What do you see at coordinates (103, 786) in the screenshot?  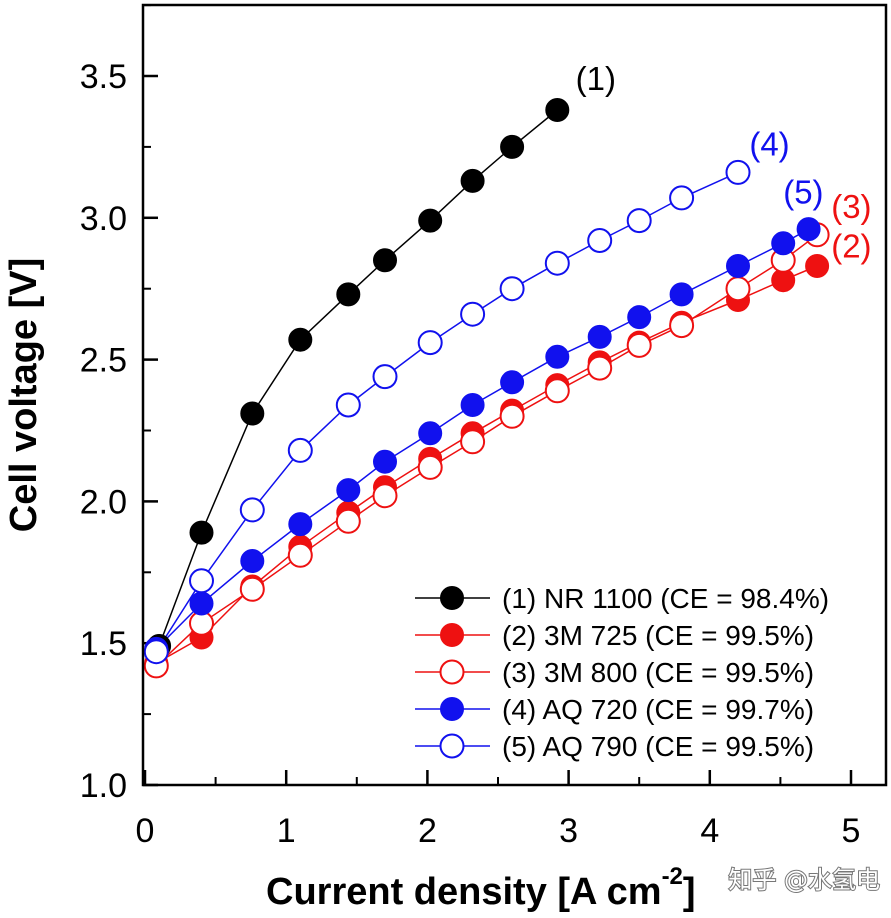 I see `y-tick-label: 1.0` at bounding box center [103, 786].